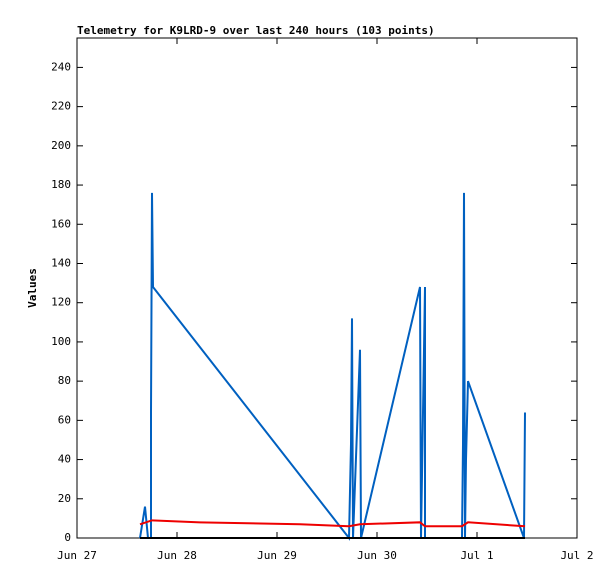 Image resolution: width=615 pixels, height=583 pixels. What do you see at coordinates (64, 419) in the screenshot?
I see `y-tick-label: 60` at bounding box center [64, 419].